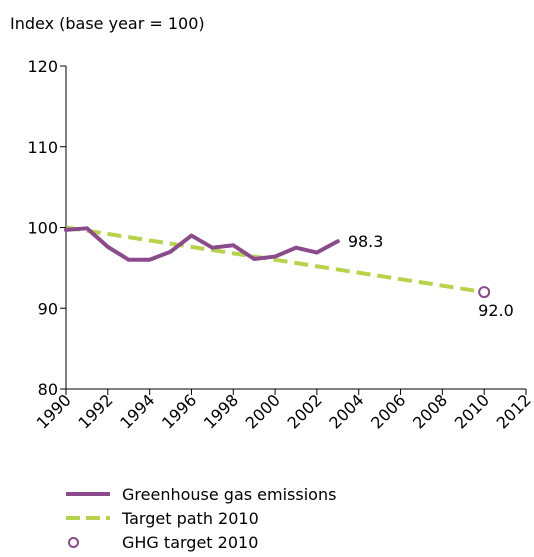 Image resolution: width=534 pixels, height=557 pixels. Describe the element at coordinates (229, 494) in the screenshot. I see `legend-label: Greenhouse gas emissions` at that location.